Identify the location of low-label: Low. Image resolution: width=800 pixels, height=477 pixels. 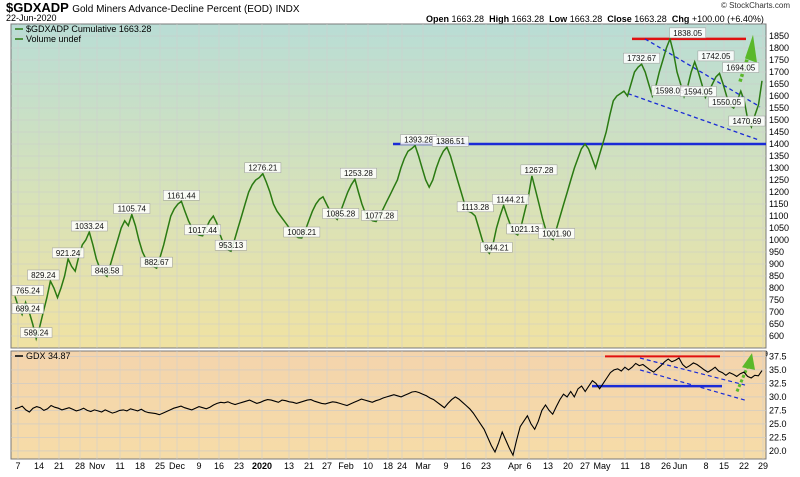
(558, 19).